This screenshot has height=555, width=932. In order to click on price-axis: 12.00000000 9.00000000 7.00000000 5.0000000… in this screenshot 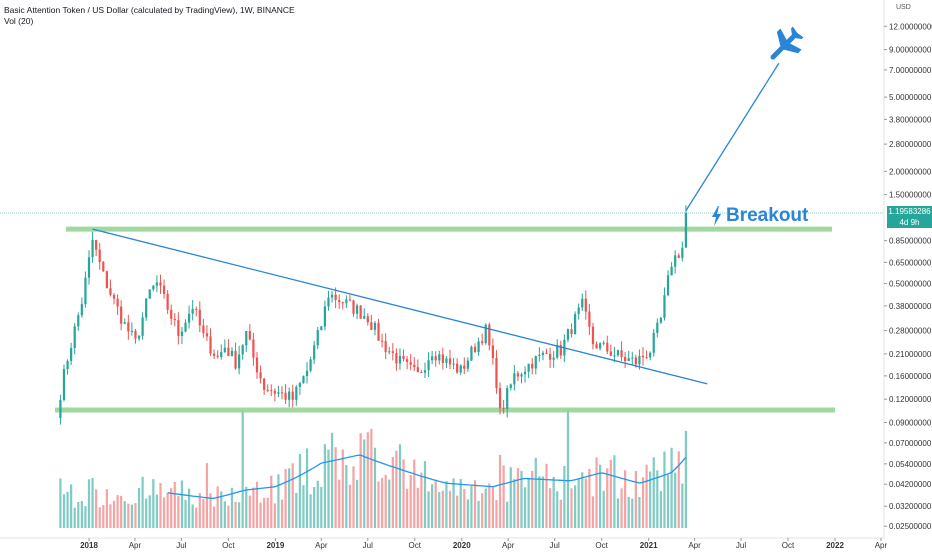, I will do `click(907, 269)`.